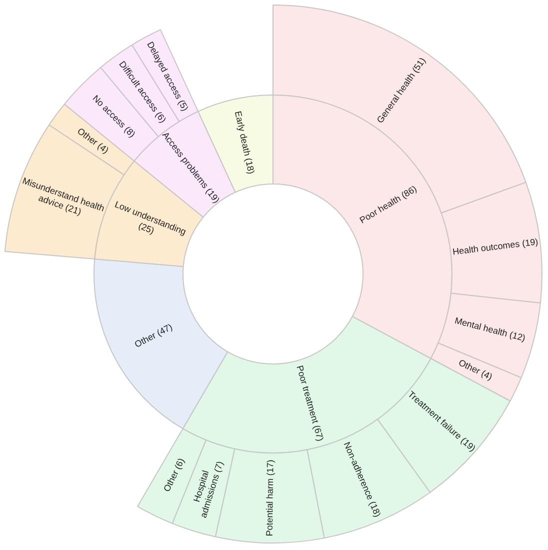 The image size is (548, 550). What do you see at coordinates (419, 65) in the screenshot?
I see `data-label: (51)` at bounding box center [419, 65].